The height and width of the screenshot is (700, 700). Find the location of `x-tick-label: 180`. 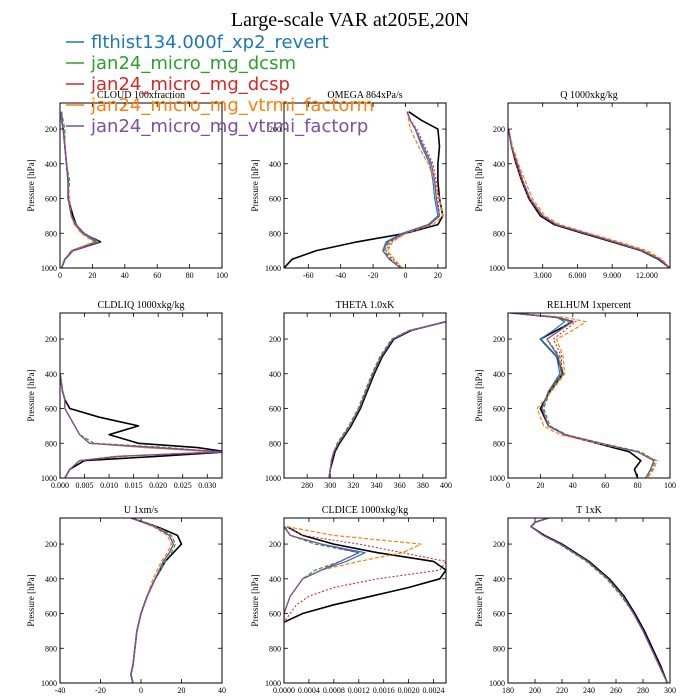

x-tick-label: 180 is located at coordinates (508, 690).